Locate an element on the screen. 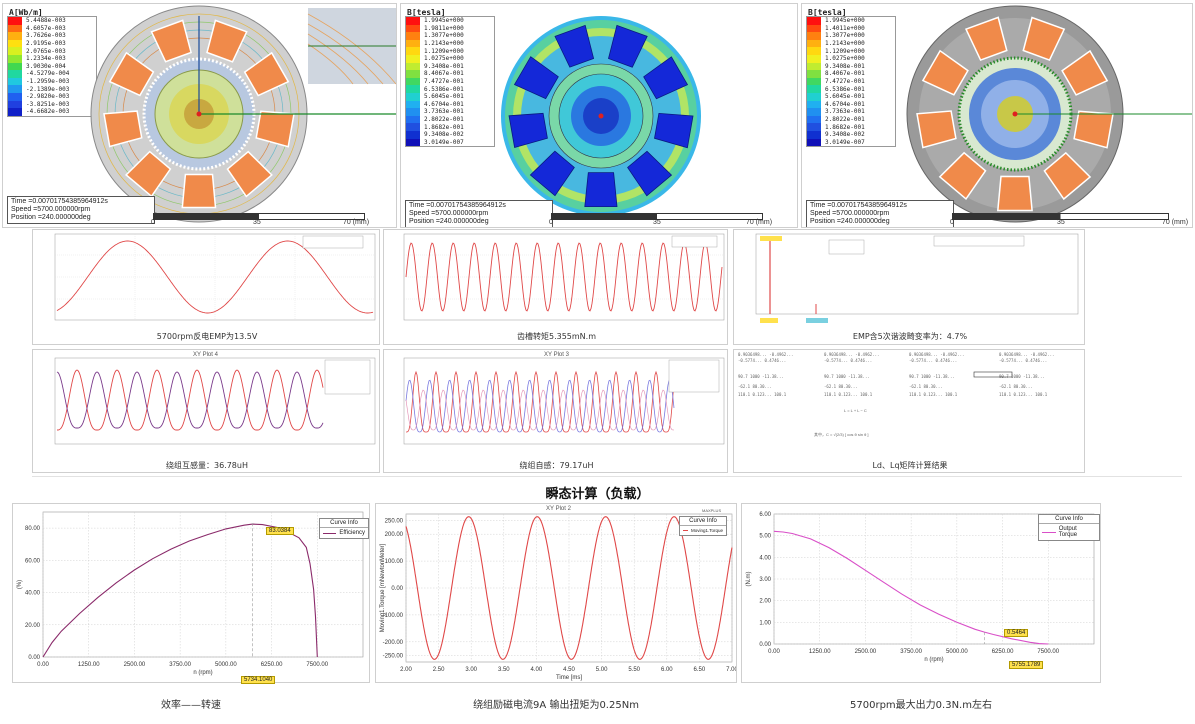 This screenshot has width=1195, height=724. legend-row: 4.6057e-003 is located at coordinates (52, 28).